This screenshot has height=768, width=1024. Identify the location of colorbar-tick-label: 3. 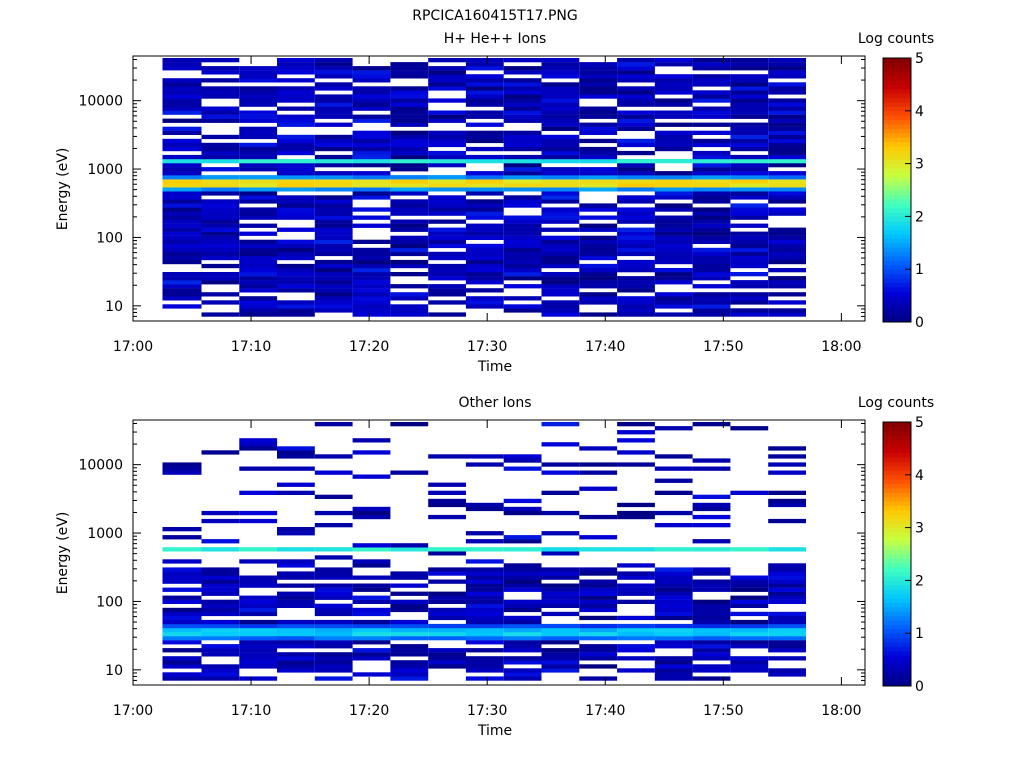
(919, 529).